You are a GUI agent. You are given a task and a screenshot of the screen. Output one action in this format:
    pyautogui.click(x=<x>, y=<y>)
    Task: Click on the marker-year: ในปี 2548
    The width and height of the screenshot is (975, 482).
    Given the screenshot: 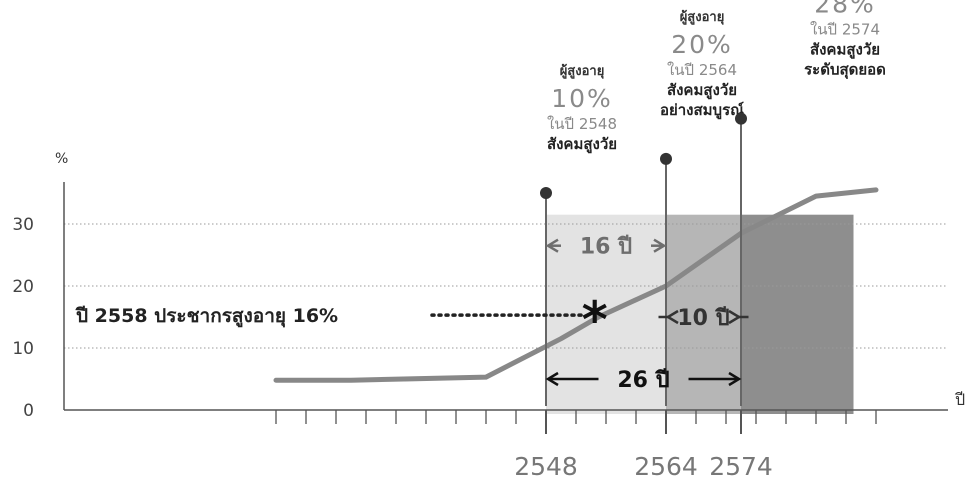 What is the action you would take?
    pyautogui.click(x=582, y=124)
    